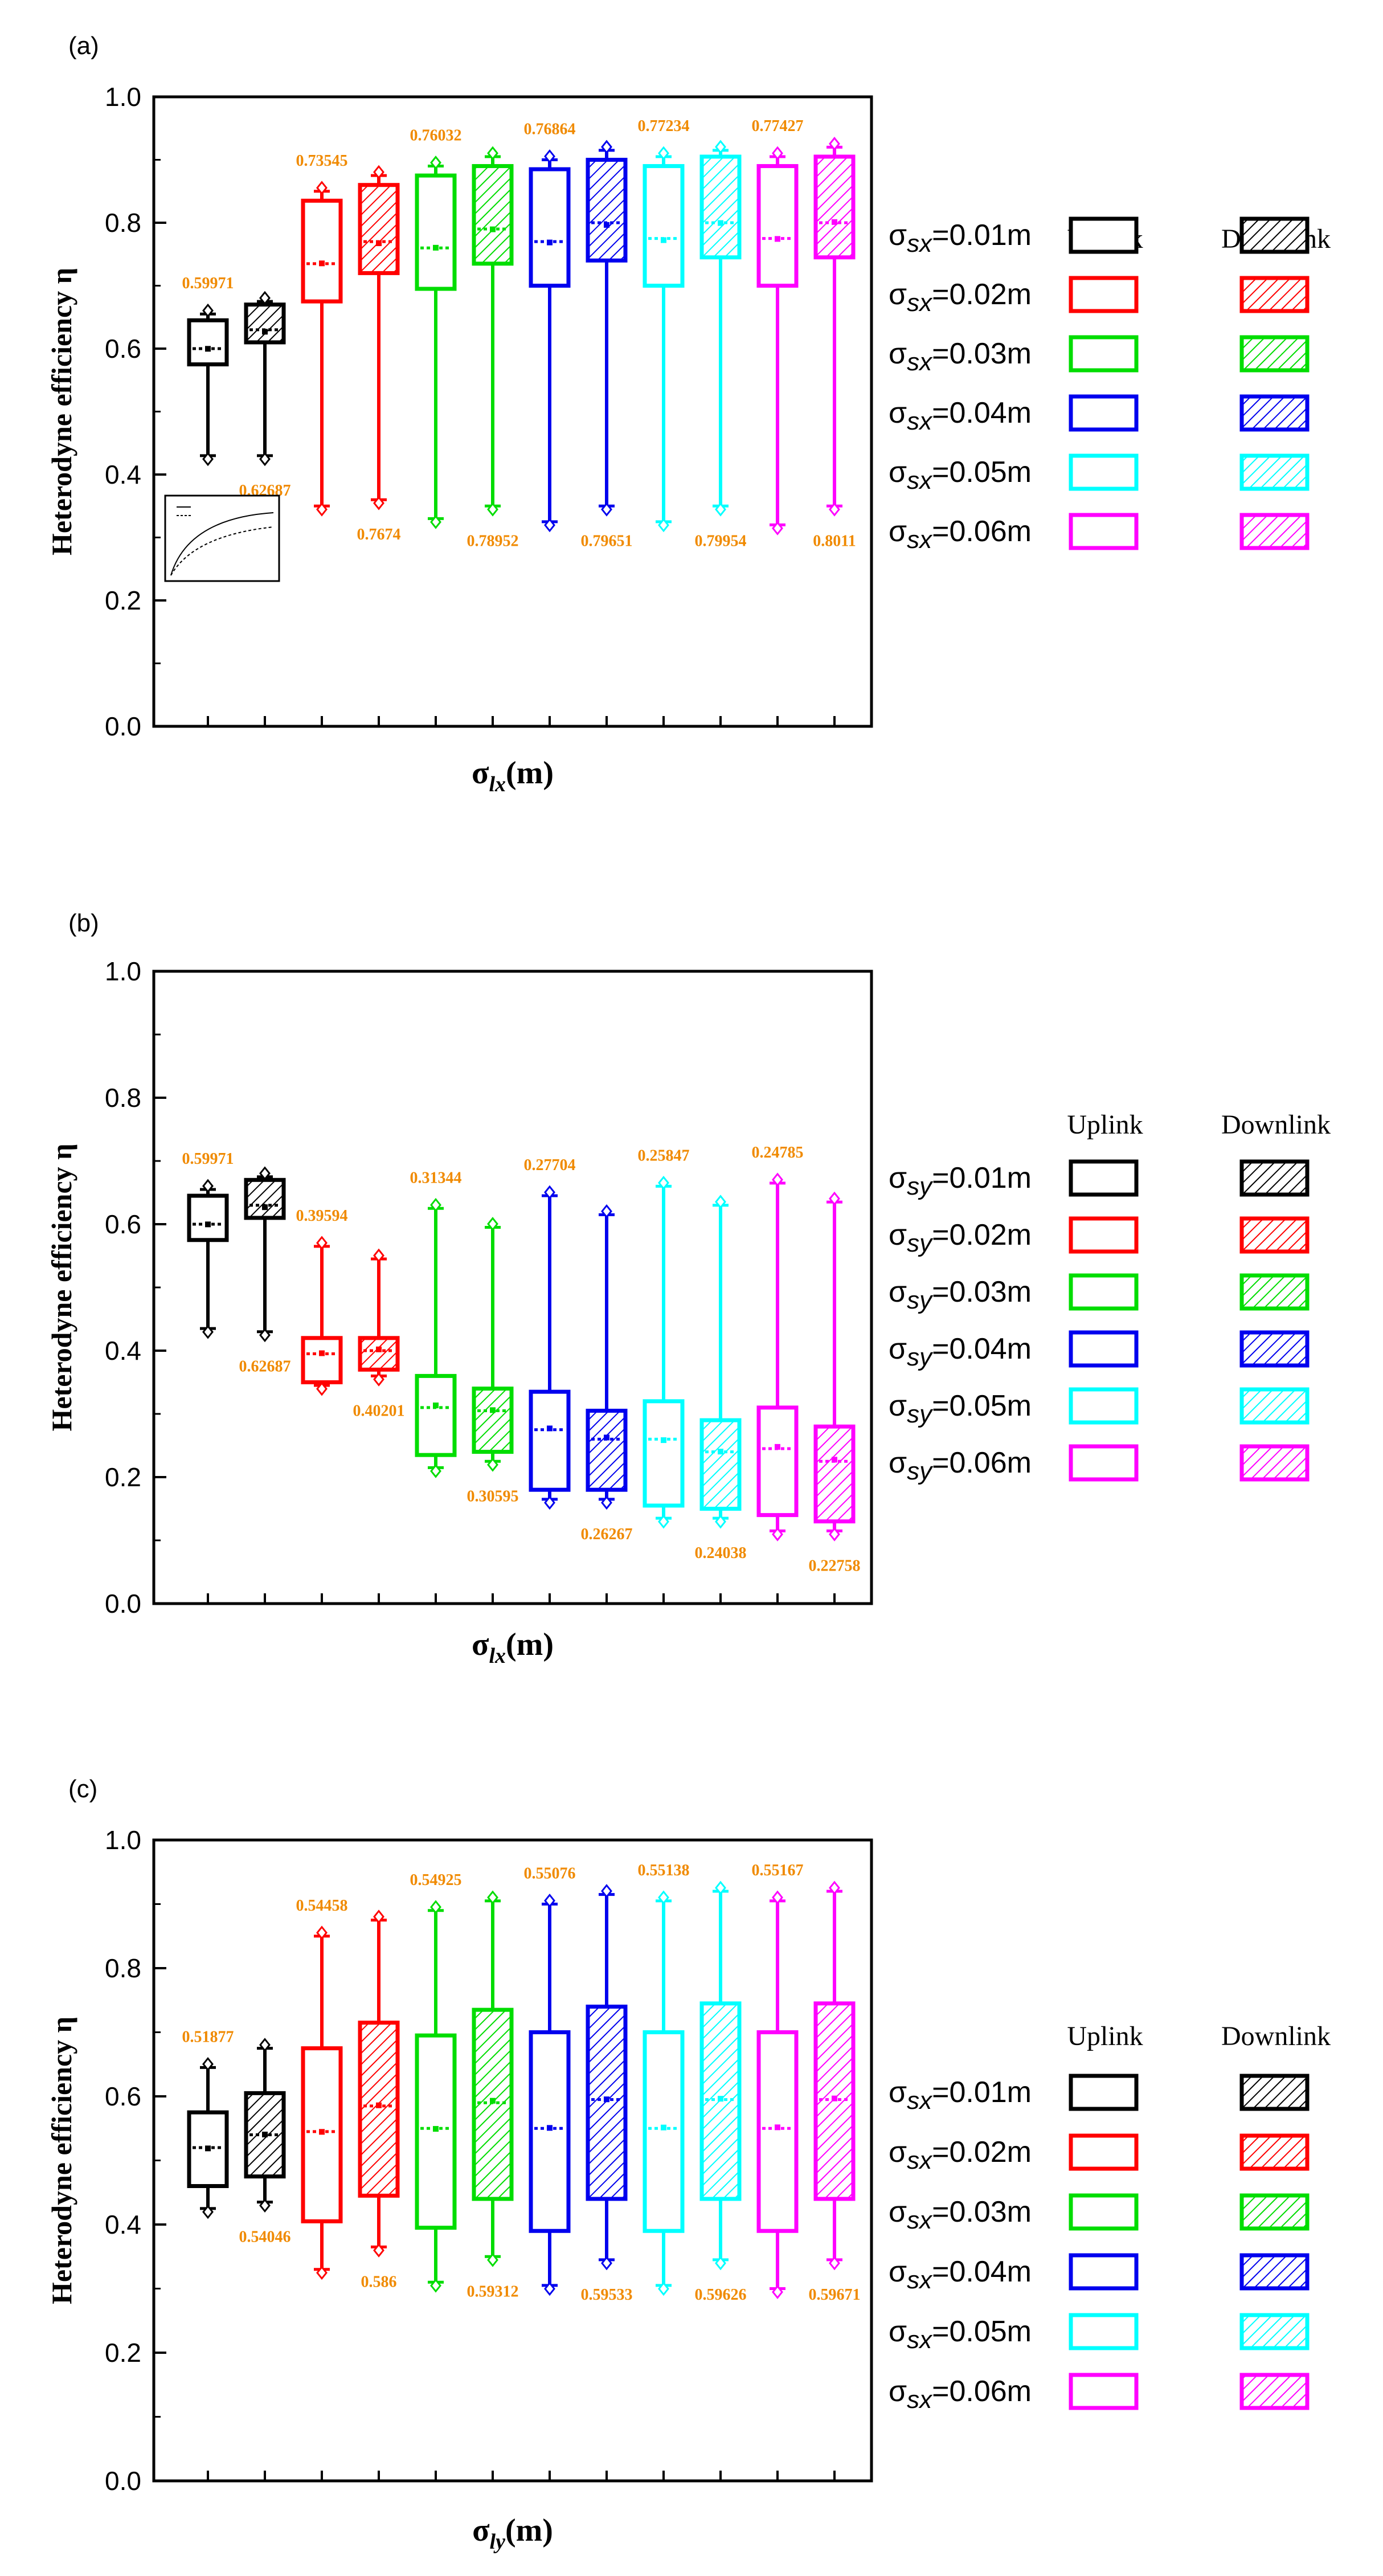  Describe the element at coordinates (778, 1342) in the screenshot. I see `box-10: 0.24785` at that location.